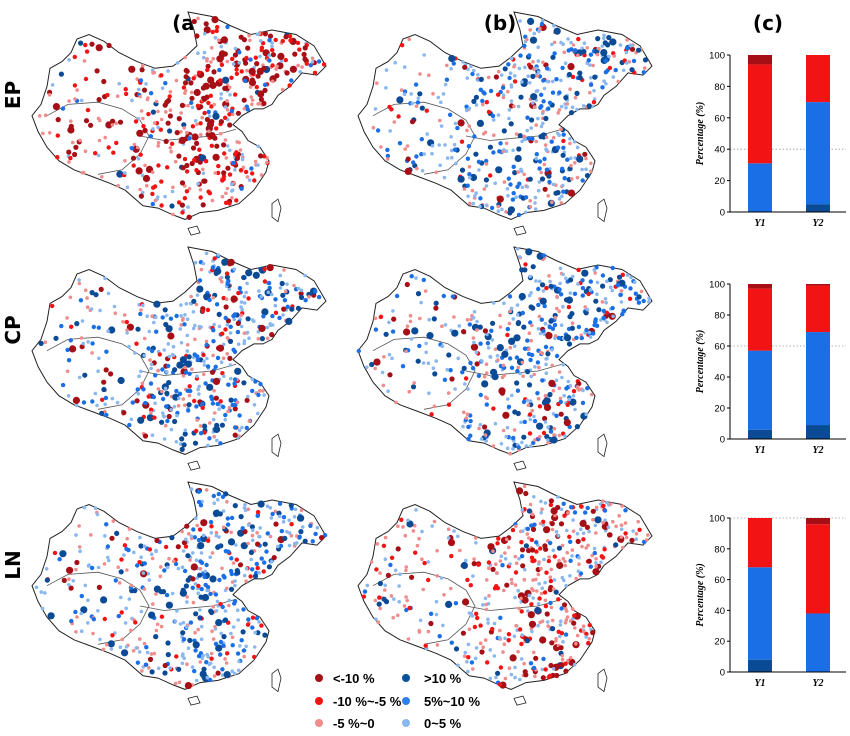  I want to click on legend-label-5-10: 5%~10 %, so click(452, 701).